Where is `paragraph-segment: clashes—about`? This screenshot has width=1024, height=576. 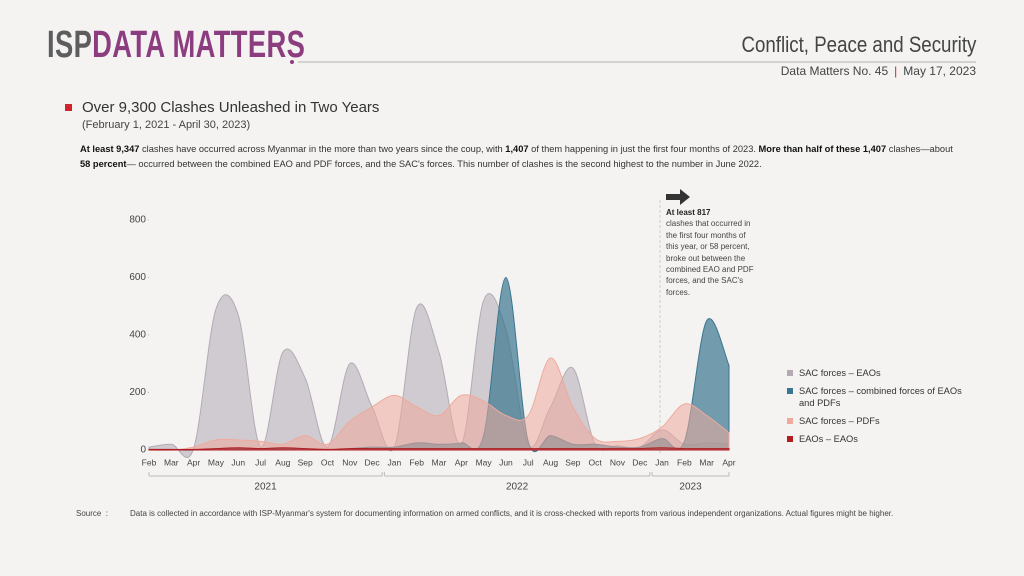
paragraph-segment: clashes—about is located at coordinates (919, 149).